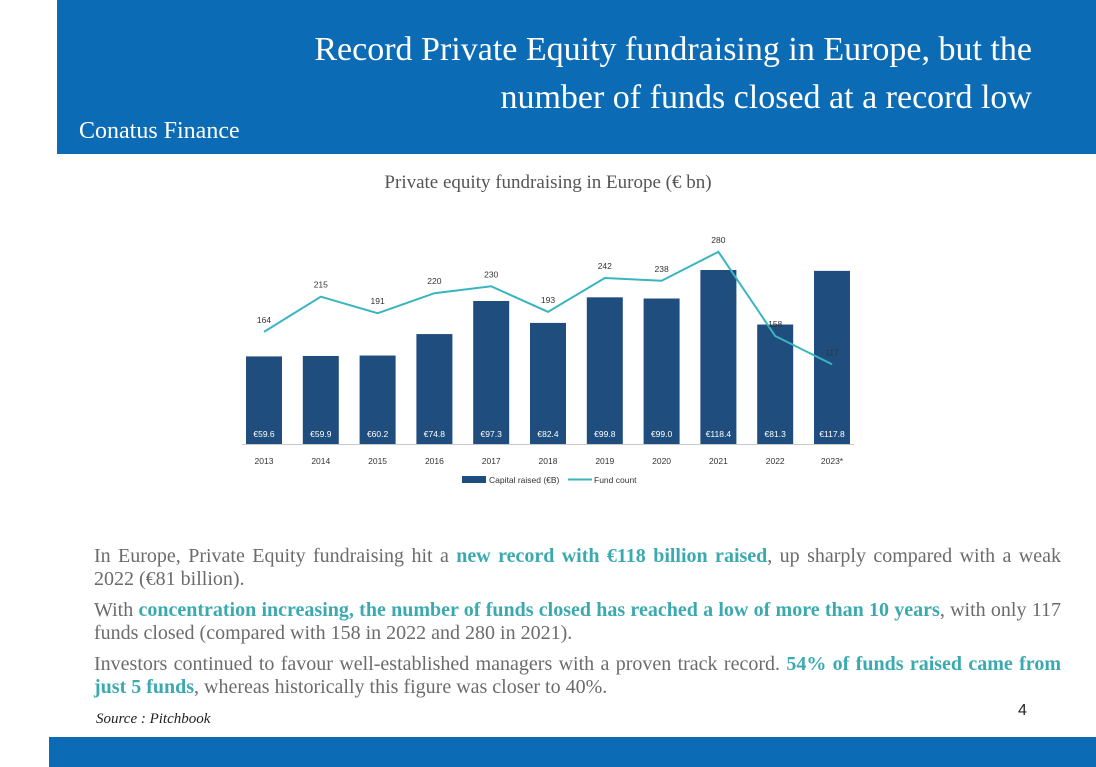 Image resolution: width=1096 pixels, height=767 pixels. What do you see at coordinates (662, 269) in the screenshot?
I see `fund-count-label: 238` at bounding box center [662, 269].